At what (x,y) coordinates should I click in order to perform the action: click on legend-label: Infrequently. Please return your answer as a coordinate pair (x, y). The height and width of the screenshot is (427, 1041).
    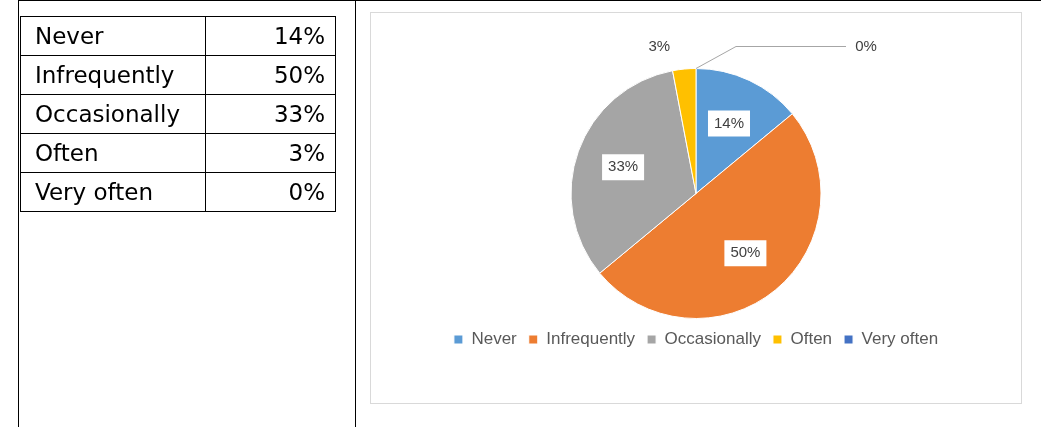
    Looking at the image, I should click on (591, 339).